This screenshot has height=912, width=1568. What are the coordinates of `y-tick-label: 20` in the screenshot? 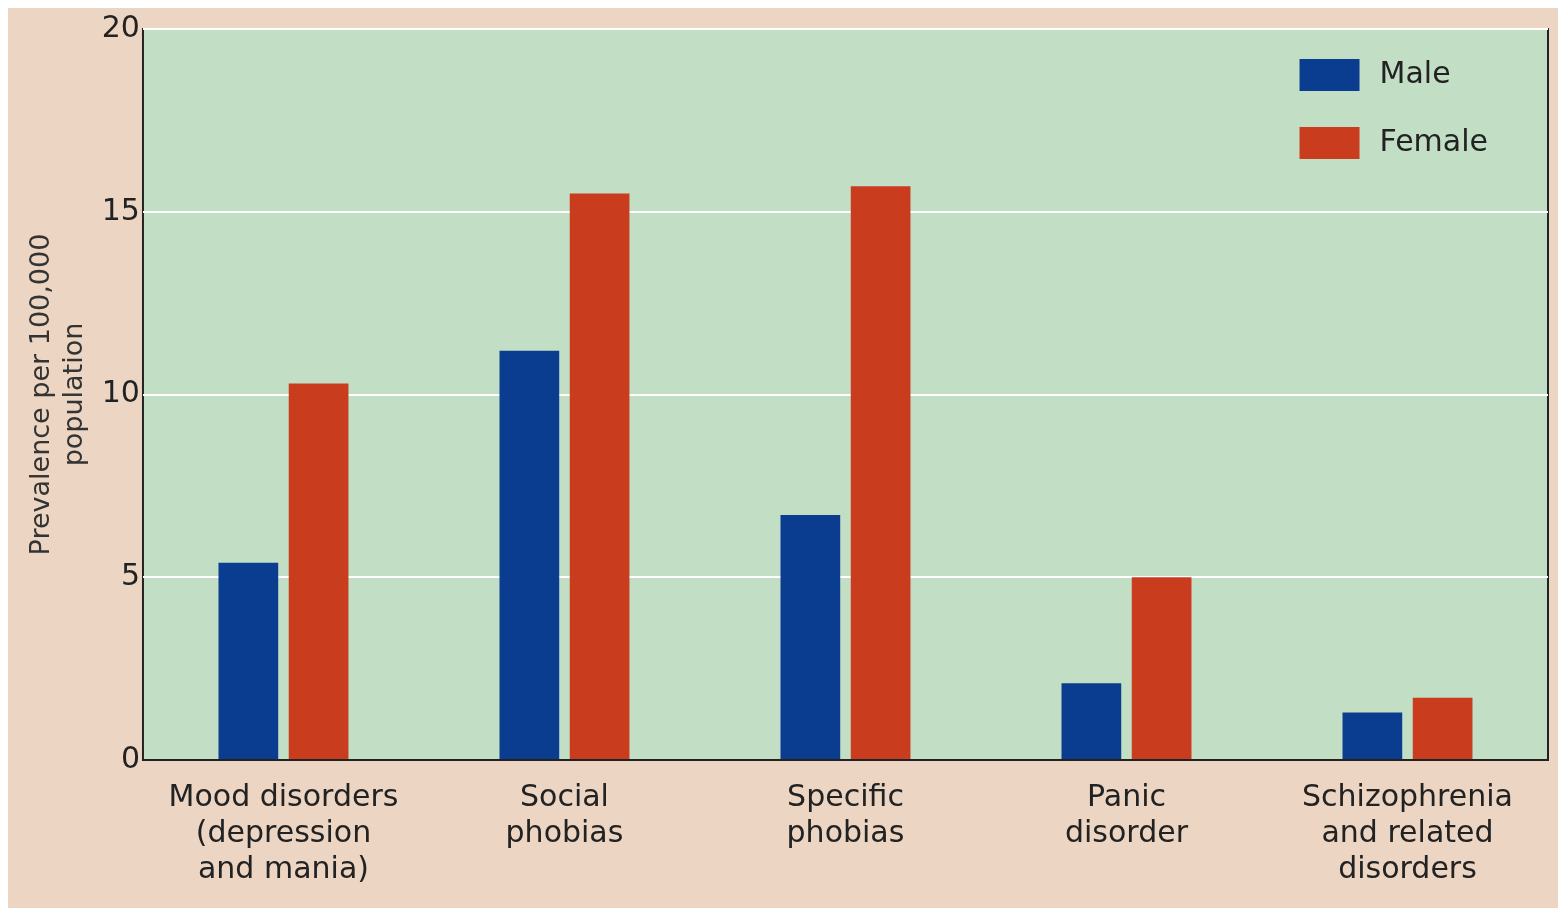 It's located at (120, 26).